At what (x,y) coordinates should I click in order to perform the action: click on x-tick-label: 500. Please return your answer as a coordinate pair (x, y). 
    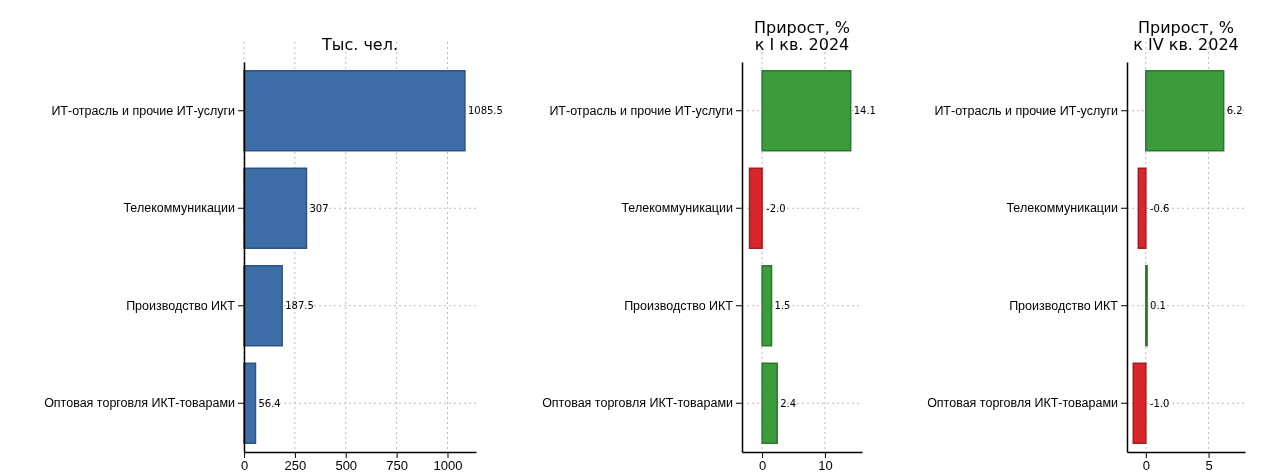
    Looking at the image, I should click on (346, 466).